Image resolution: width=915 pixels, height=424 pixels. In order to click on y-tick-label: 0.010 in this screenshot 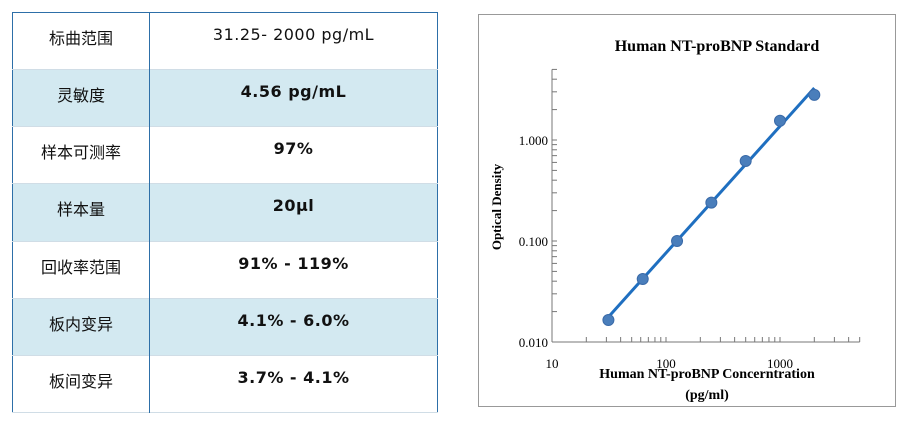, I will do `click(533, 342)`.